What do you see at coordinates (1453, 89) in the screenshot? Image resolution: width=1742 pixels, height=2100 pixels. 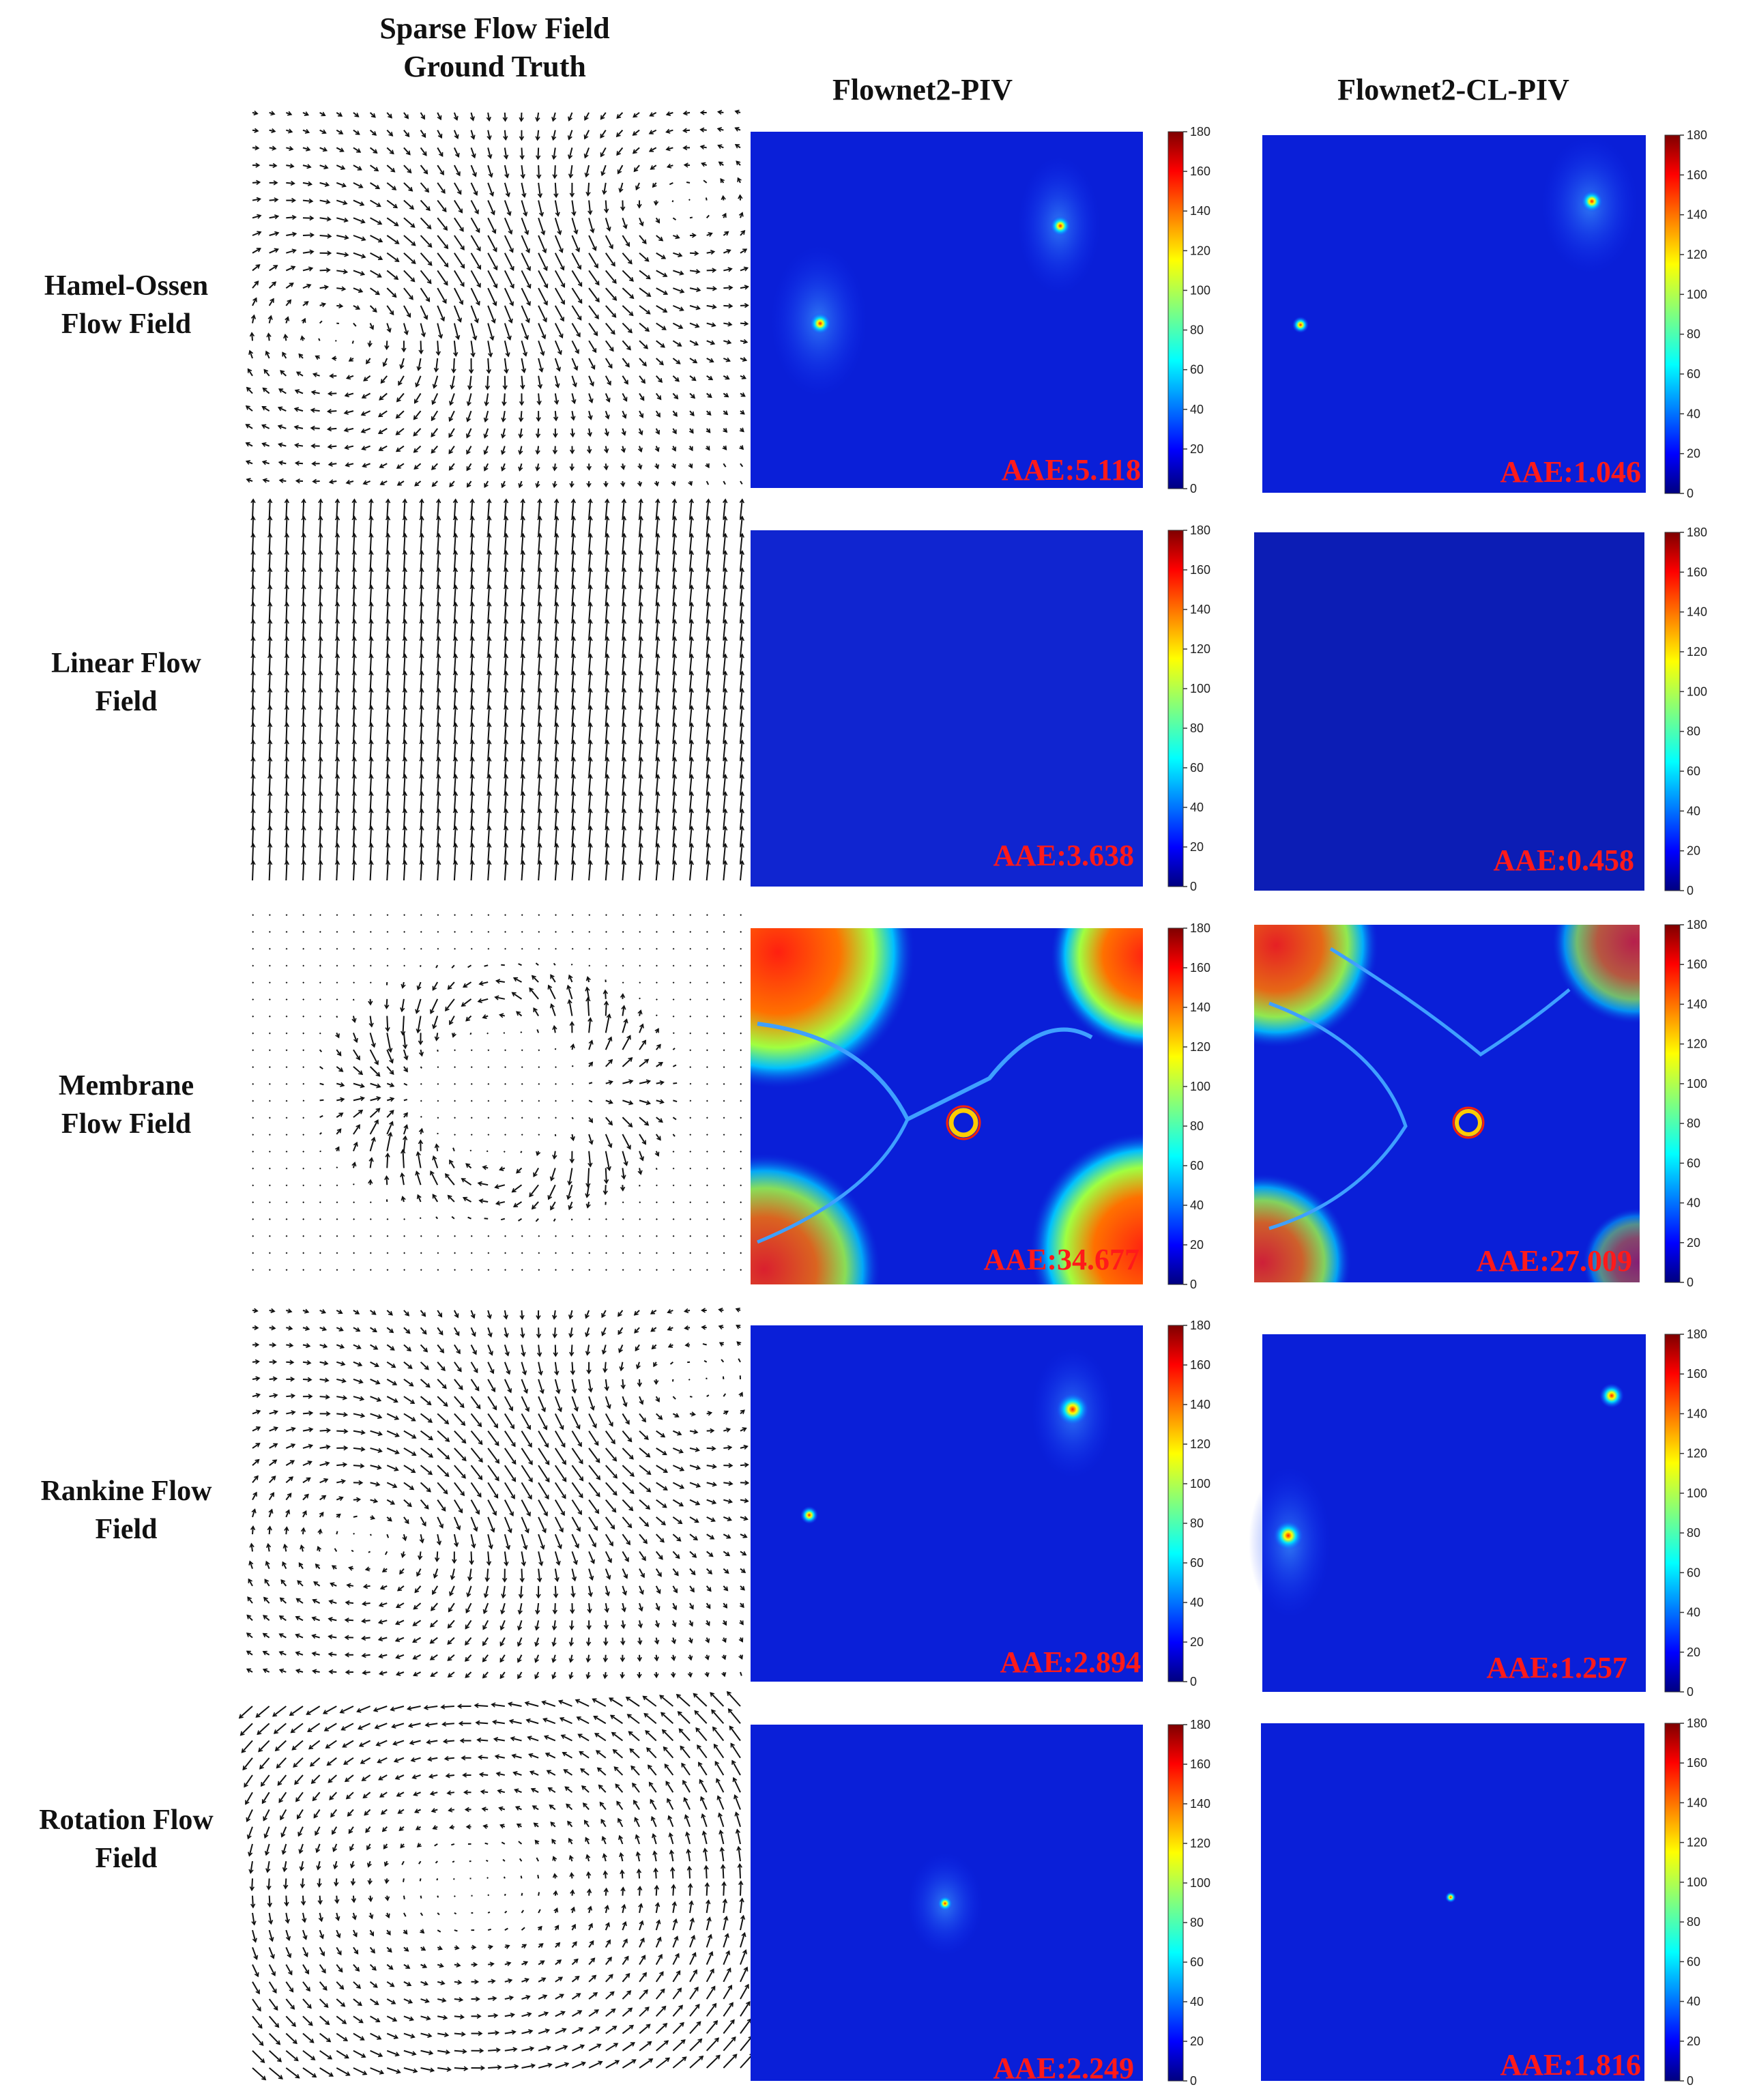 I see `flownet2cl-title: Flownet2-CL-PIV` at bounding box center [1453, 89].